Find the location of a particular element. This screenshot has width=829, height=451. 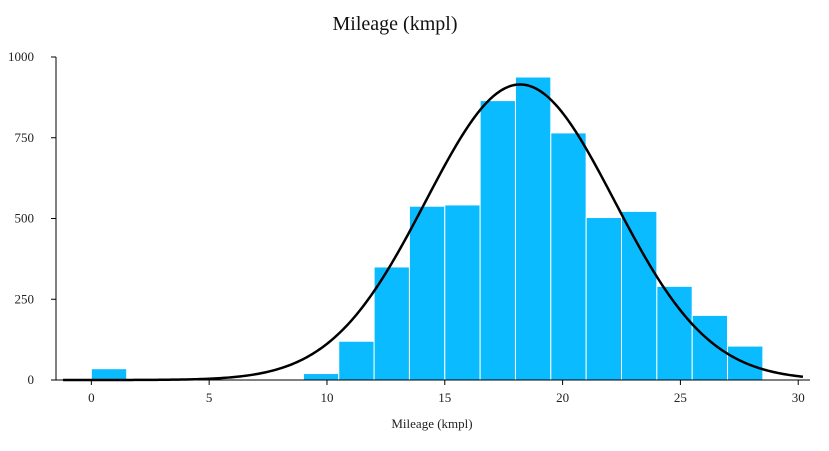

y-tick-label: 0 is located at coordinates (31, 379).